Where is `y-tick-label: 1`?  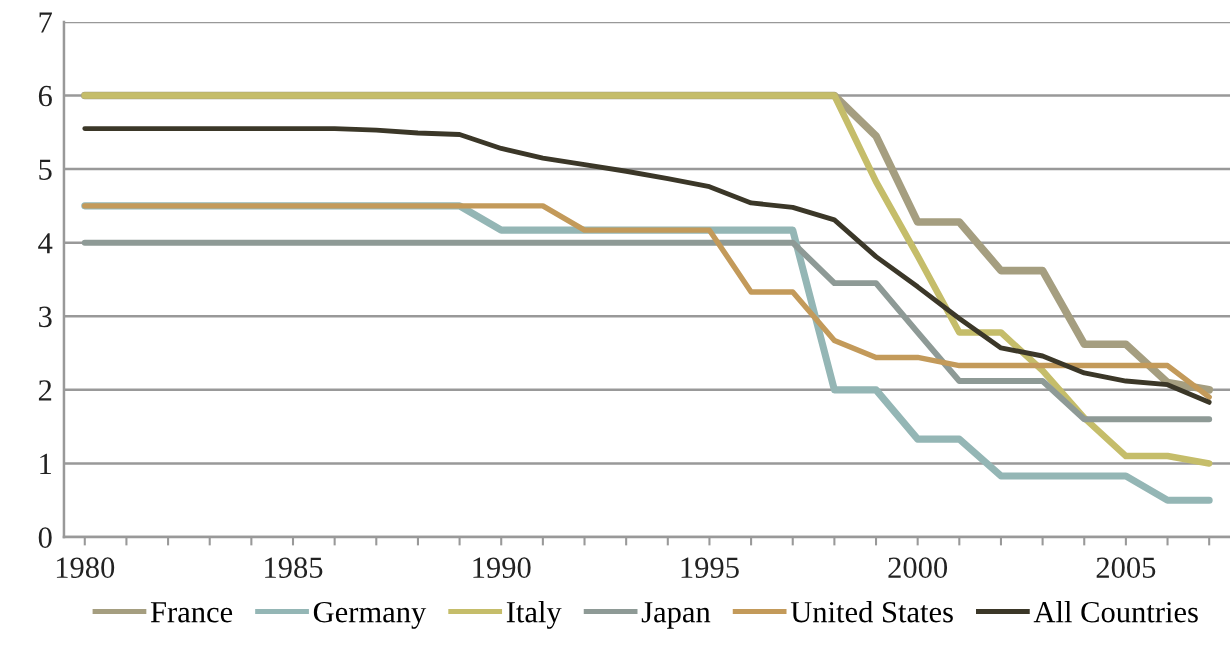 y-tick-label: 1 is located at coordinates (46, 464).